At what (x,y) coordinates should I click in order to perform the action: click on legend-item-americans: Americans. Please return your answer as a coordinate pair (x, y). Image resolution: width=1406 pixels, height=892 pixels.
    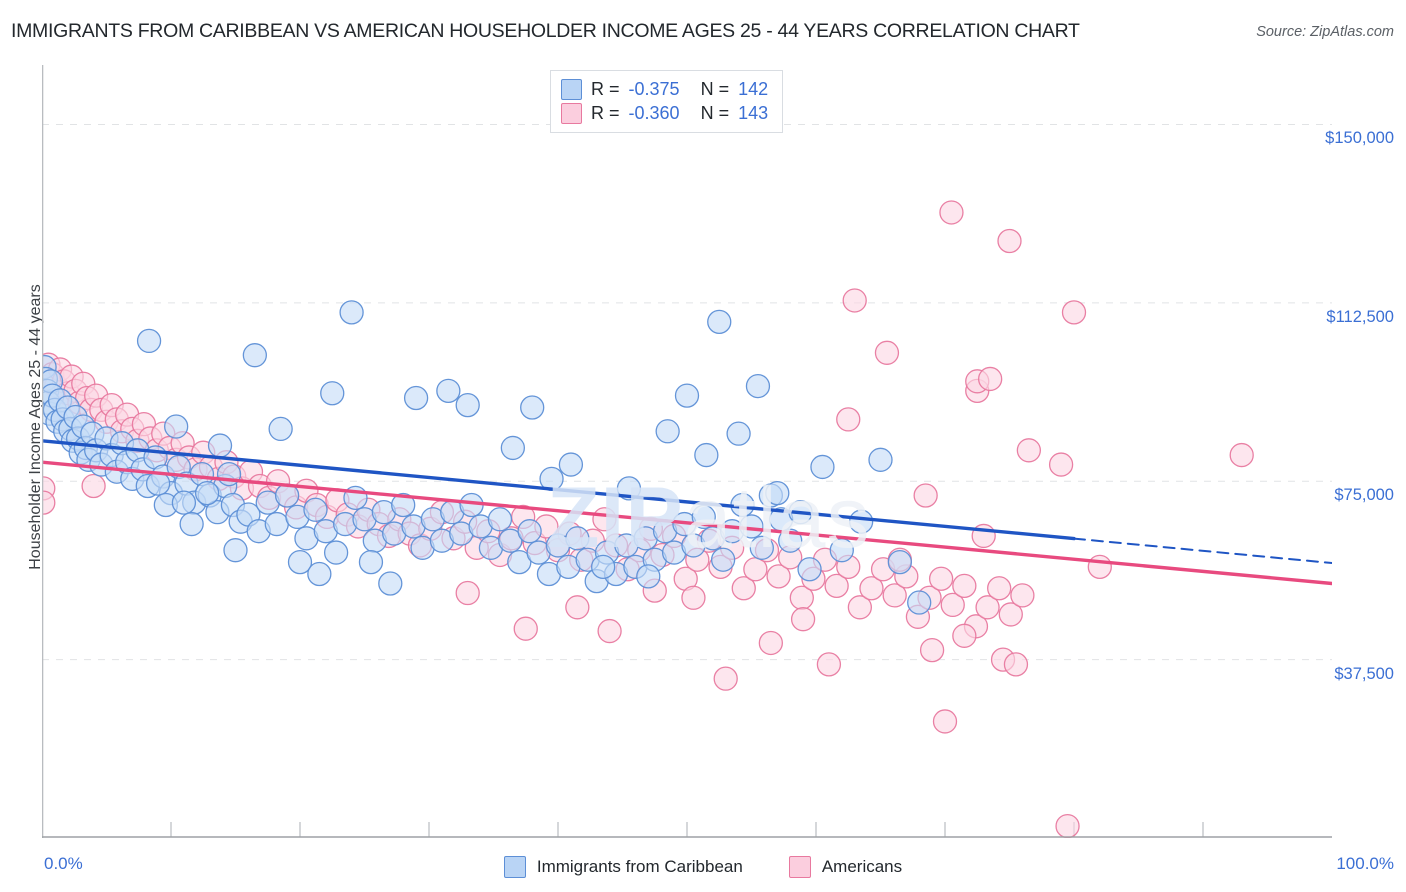
    Looking at the image, I should click on (845, 867).